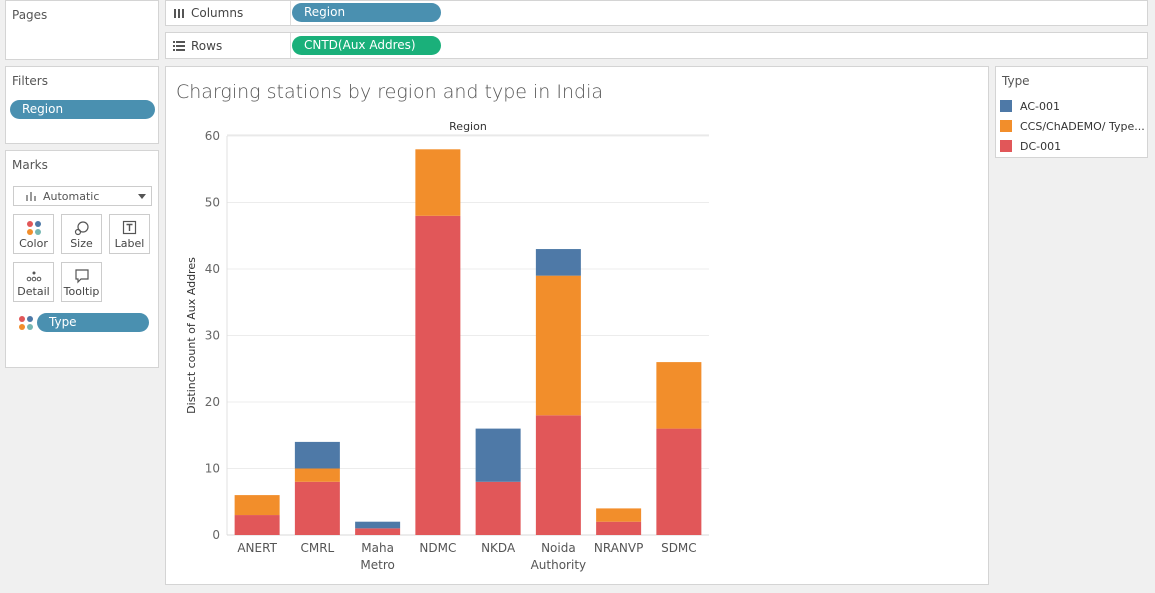 This screenshot has width=1155, height=593. Describe the element at coordinates (656, 13) in the screenshot. I see `columns-shelf: Columns Region` at that location.